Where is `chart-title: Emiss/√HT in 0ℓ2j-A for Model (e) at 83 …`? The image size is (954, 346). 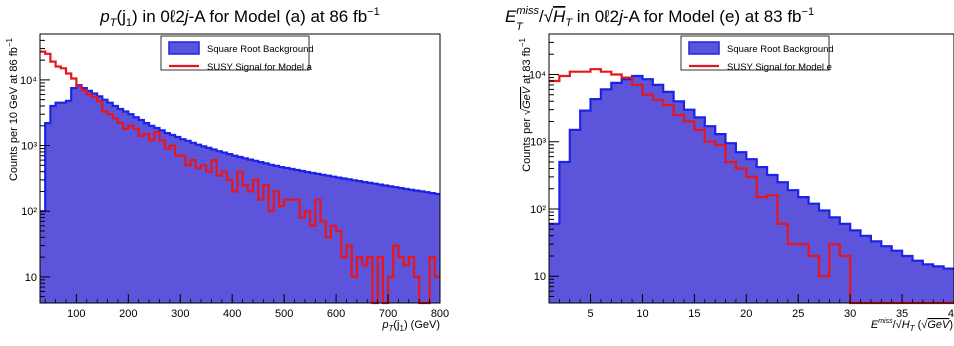 chart-title: Emiss/√HT in 0ℓ2j-A for Model (e) at 83 … is located at coordinates (659, 17).